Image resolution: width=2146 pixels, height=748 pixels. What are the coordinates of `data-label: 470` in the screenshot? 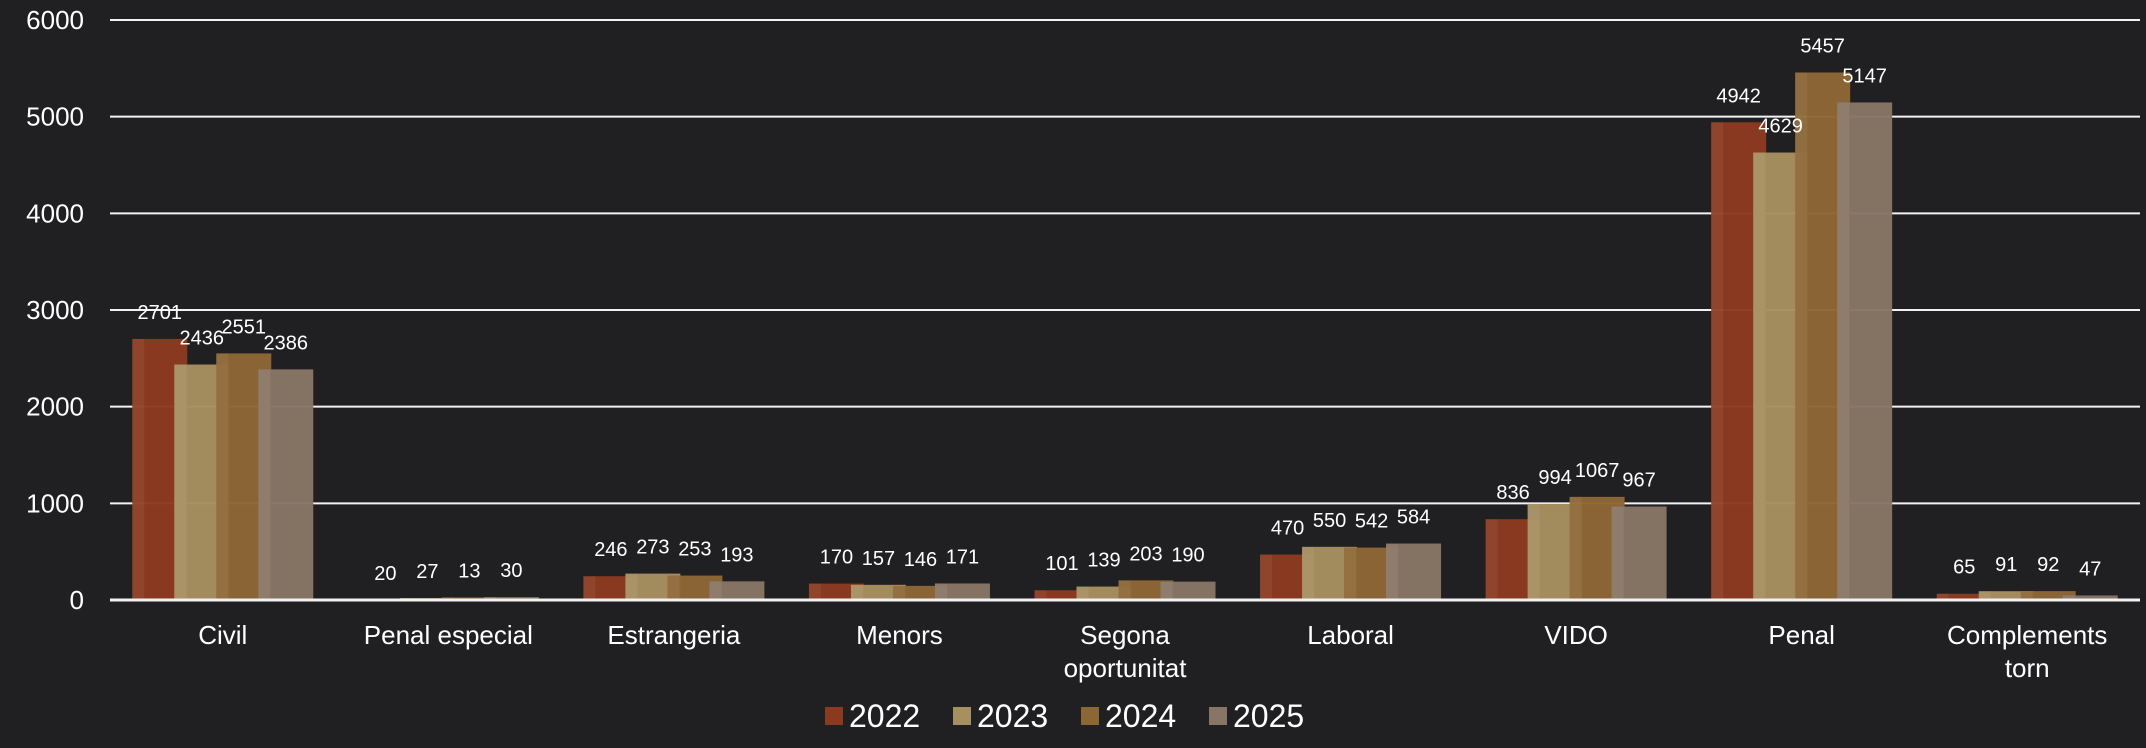 It's located at (1287, 529).